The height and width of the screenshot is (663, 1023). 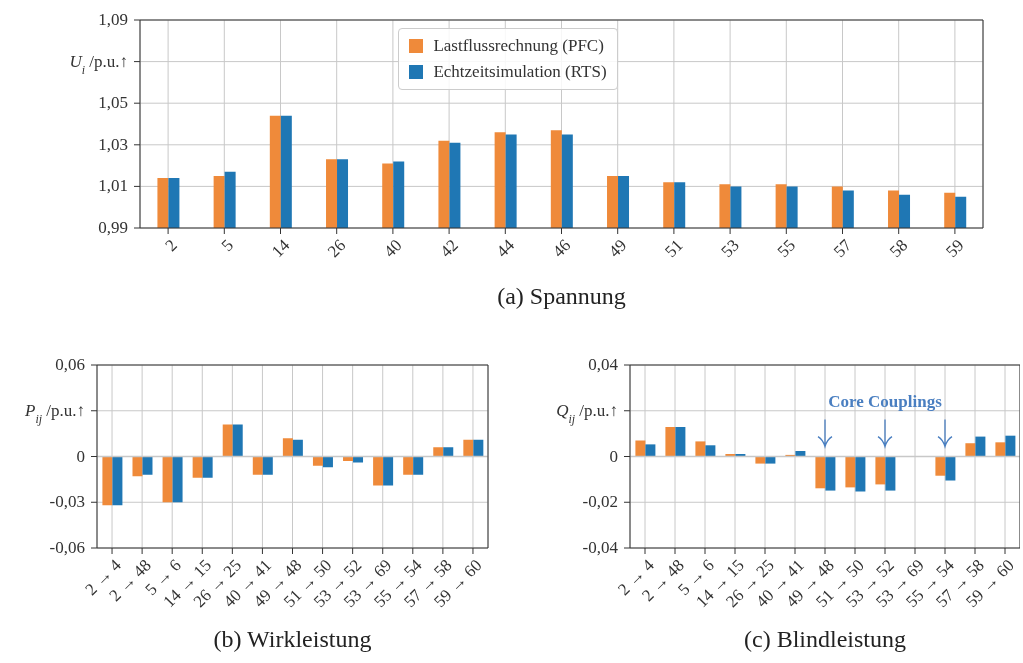 What do you see at coordinates (67, 502) in the screenshot?
I see `y-tick-label: -0,03` at bounding box center [67, 502].